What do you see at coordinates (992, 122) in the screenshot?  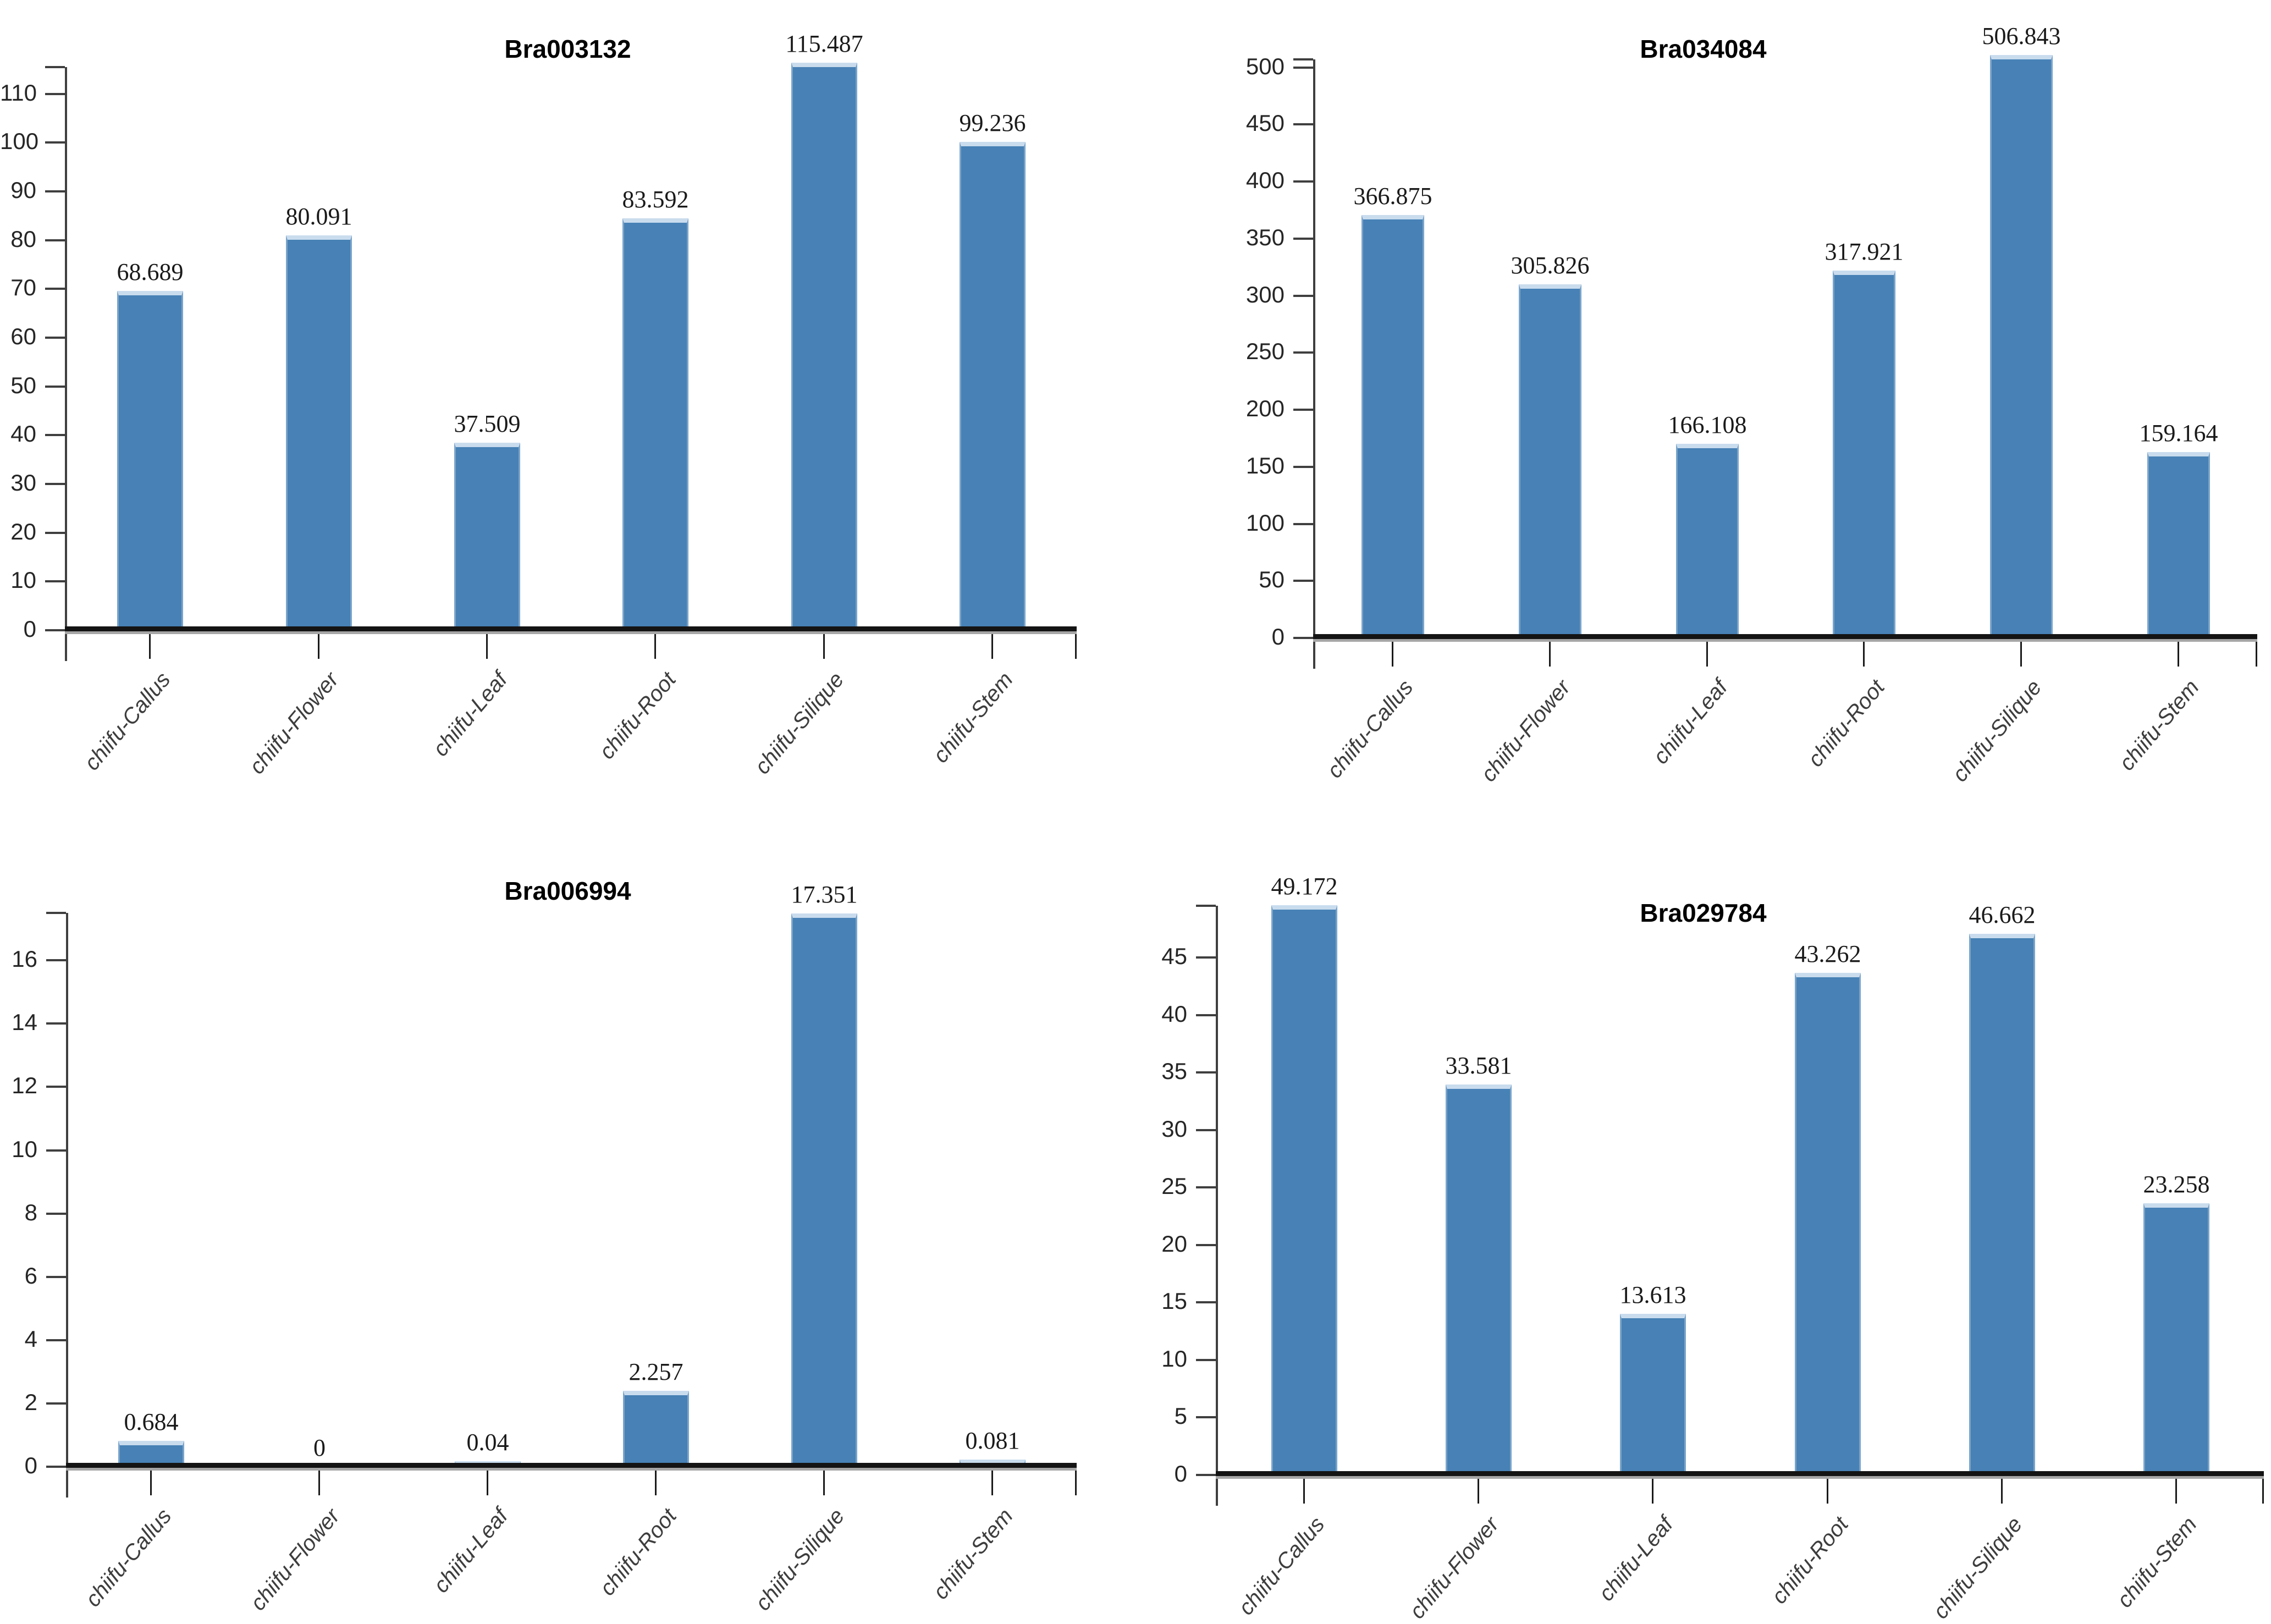 I see `bar-value-label: 99.236` at bounding box center [992, 122].